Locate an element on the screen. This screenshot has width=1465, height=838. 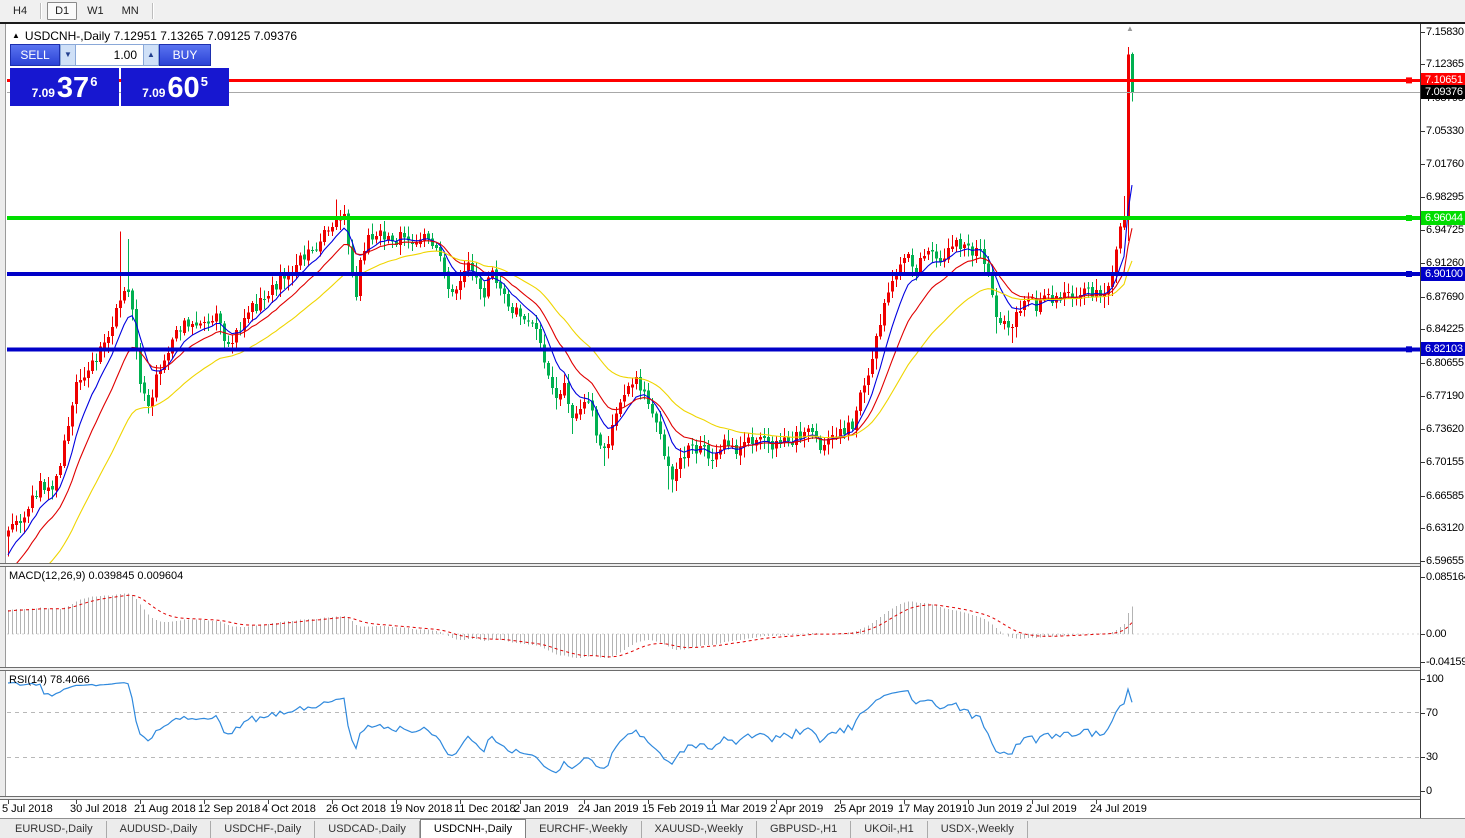
tab-ukoil-h1: UKOil-,H1 is located at coordinates (889, 829).